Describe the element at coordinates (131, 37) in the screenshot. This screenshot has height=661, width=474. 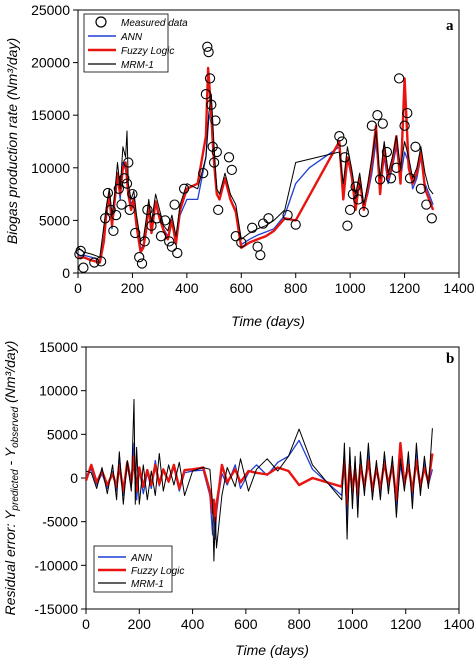
I see `legend-ann-label: ANN` at that location.